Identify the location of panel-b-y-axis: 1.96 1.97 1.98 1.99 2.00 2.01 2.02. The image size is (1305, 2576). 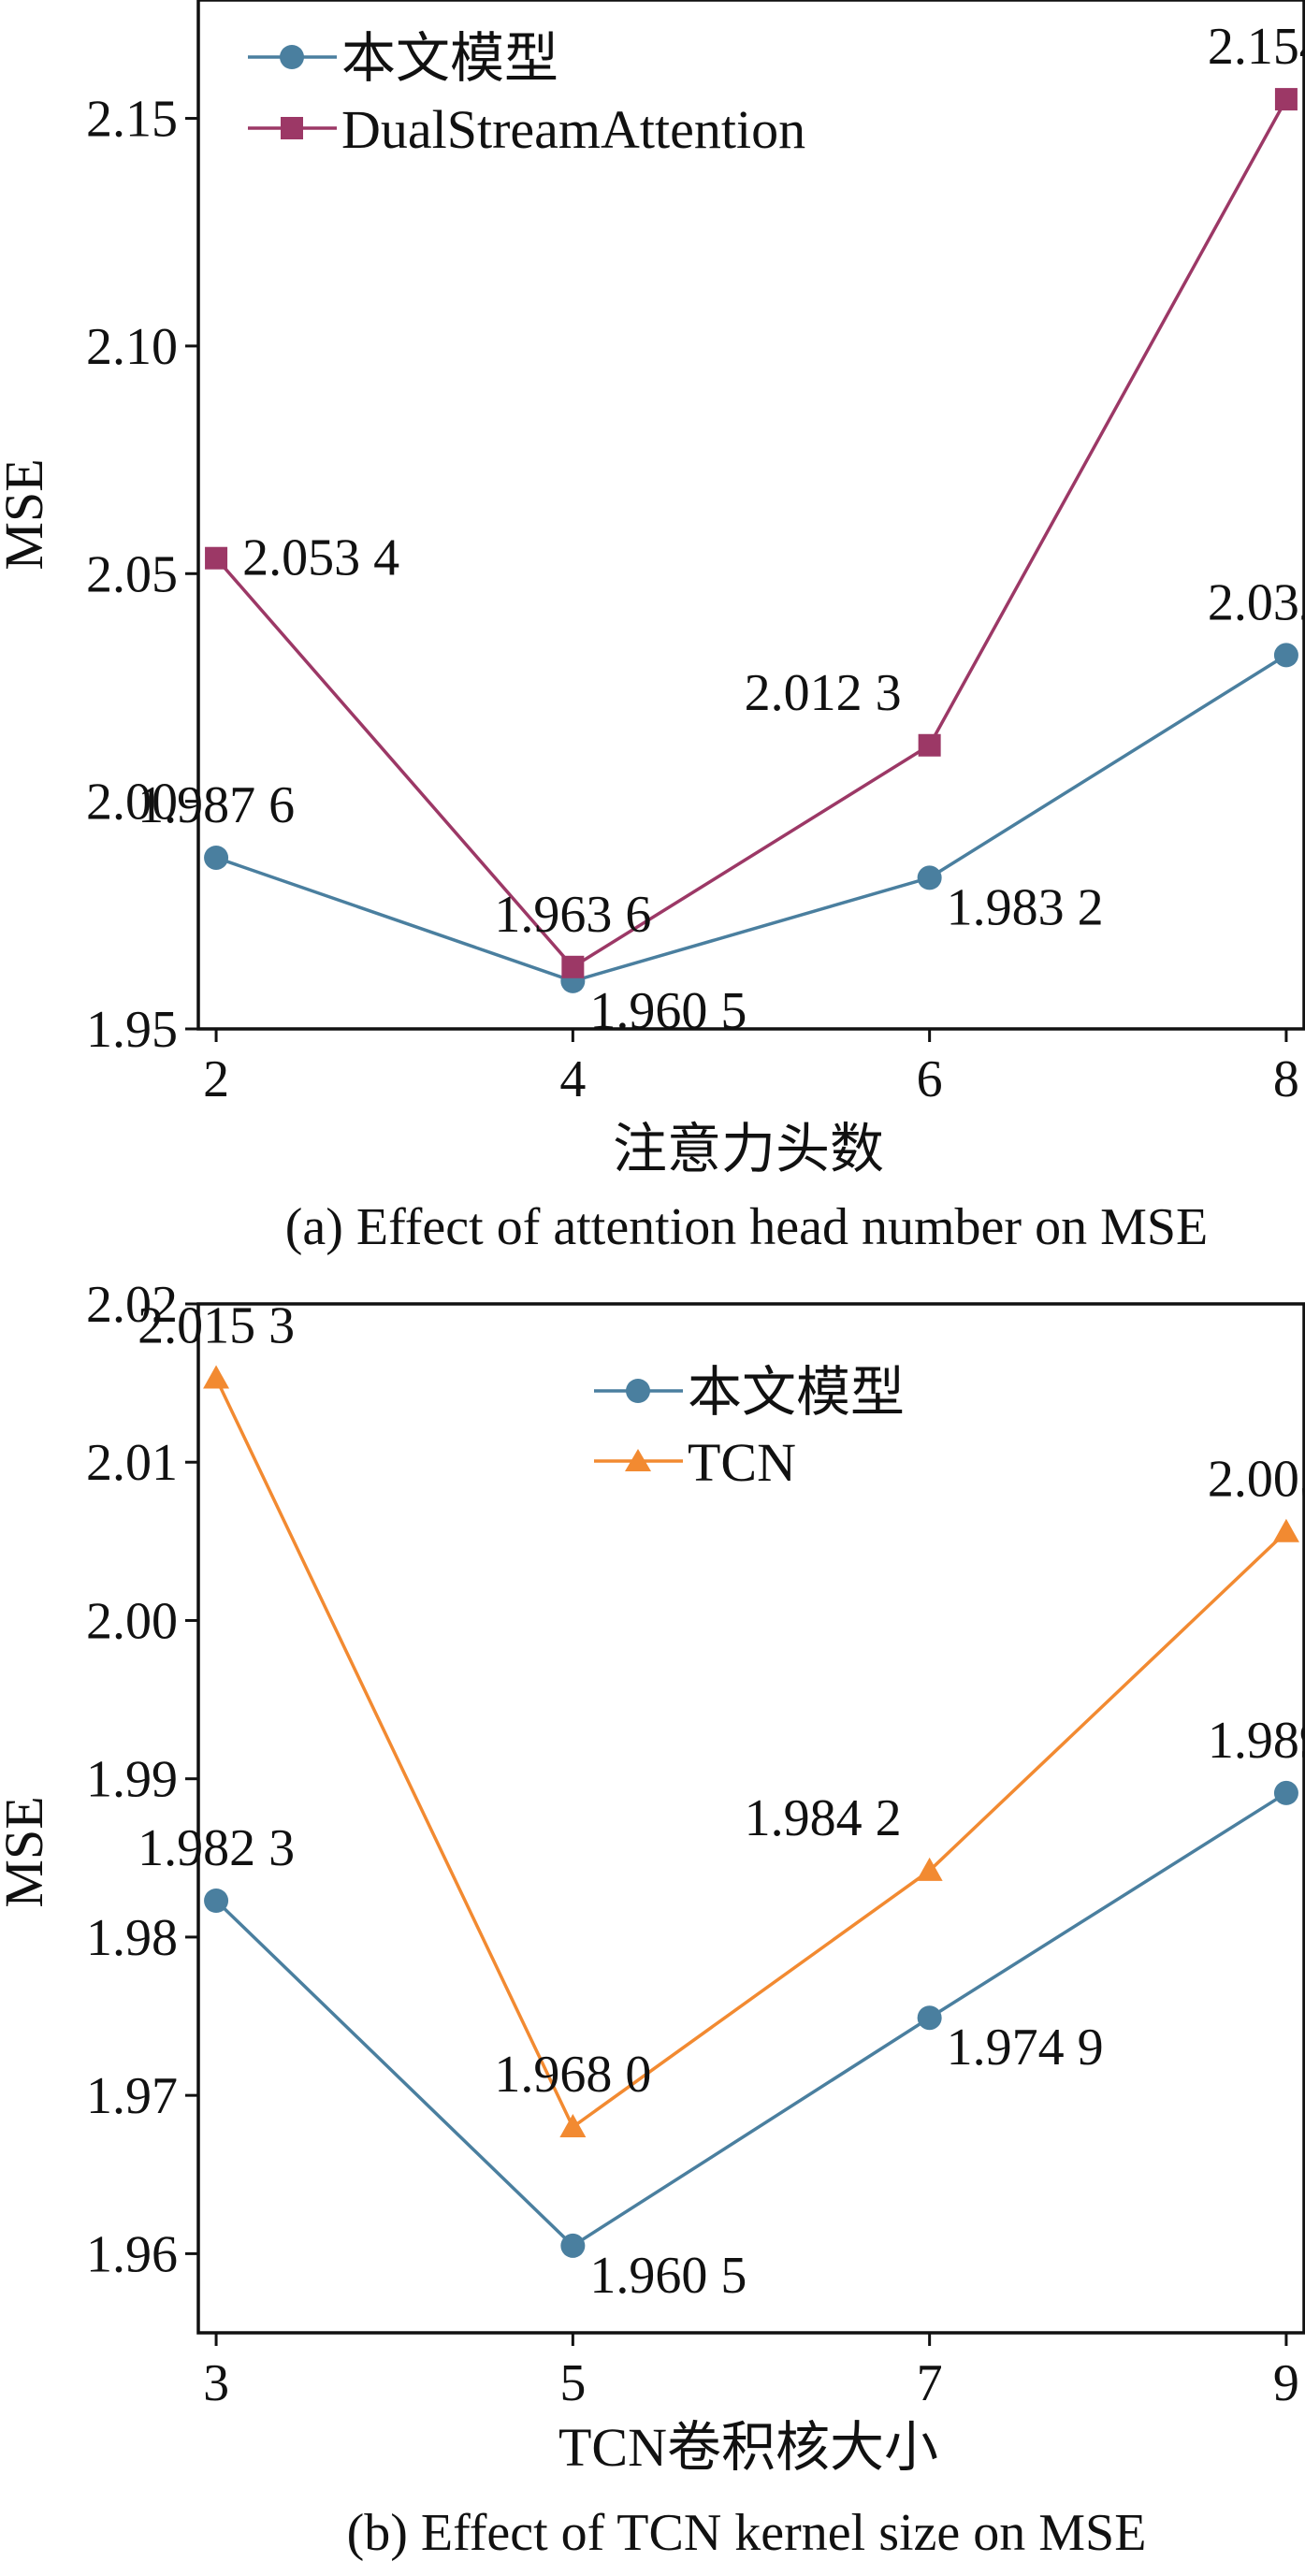
(142, 1779).